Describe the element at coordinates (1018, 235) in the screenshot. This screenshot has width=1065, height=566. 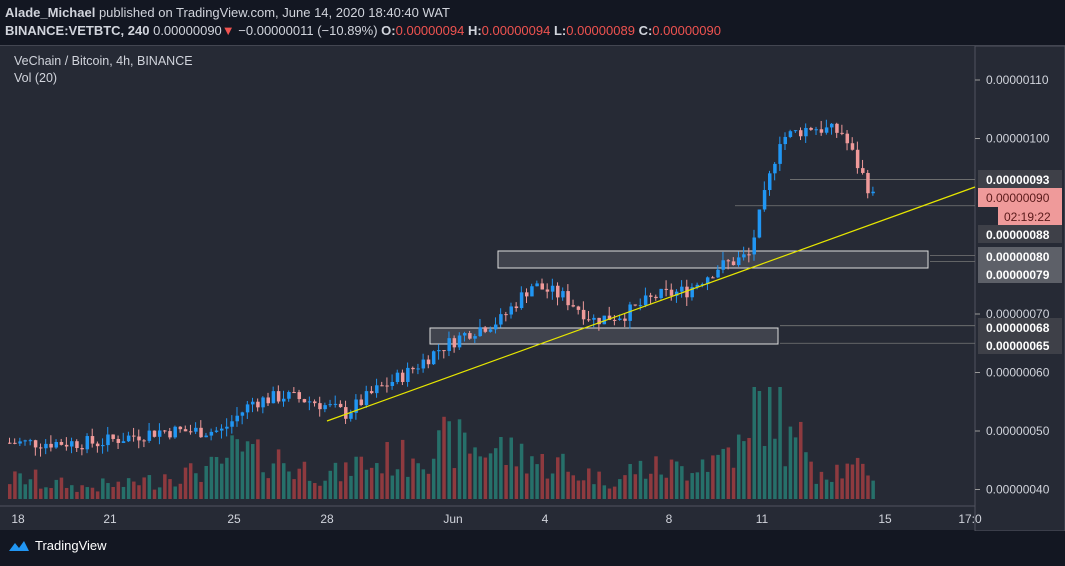
I see `level-label: 0.00000088` at that location.